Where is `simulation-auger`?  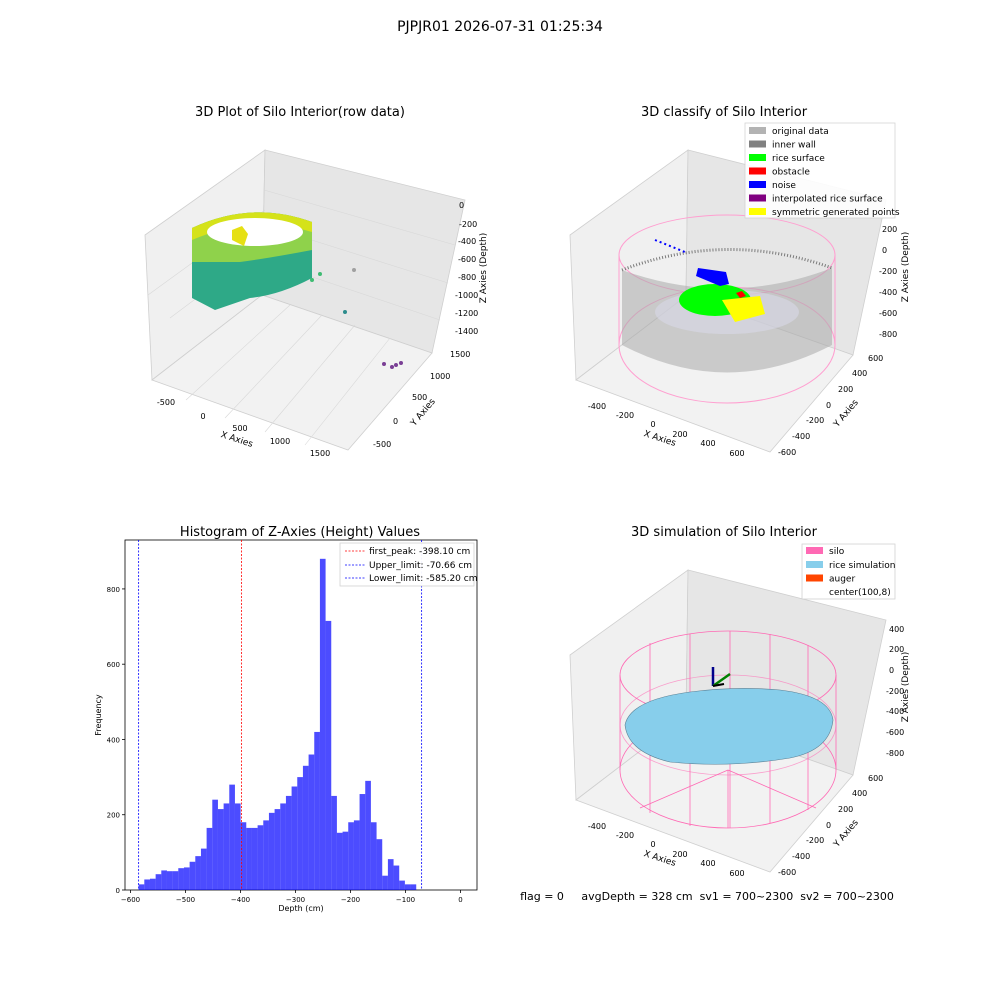
simulation-auger is located at coordinates (721, 677).